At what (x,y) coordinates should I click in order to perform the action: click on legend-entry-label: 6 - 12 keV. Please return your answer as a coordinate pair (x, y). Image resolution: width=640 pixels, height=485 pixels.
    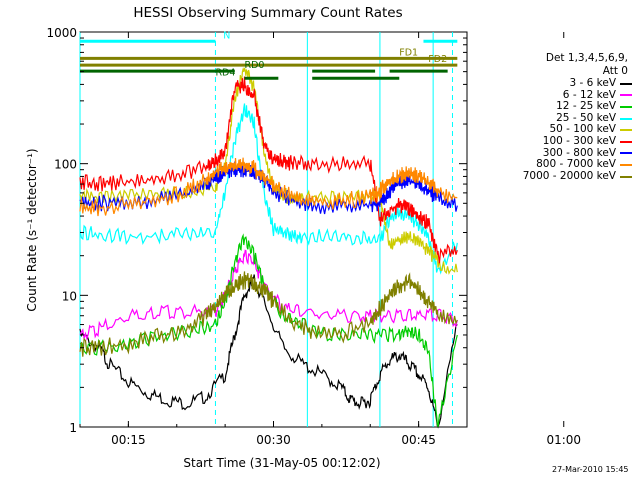
    Looking at the image, I should click on (589, 94).